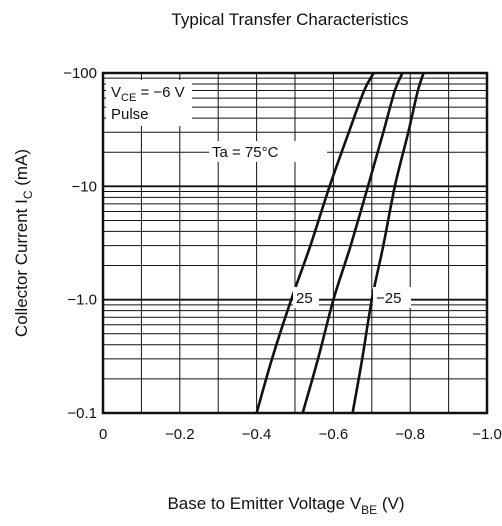 This screenshot has height=526, width=502. I want to click on x-tick-label: −0.6, so click(334, 434).